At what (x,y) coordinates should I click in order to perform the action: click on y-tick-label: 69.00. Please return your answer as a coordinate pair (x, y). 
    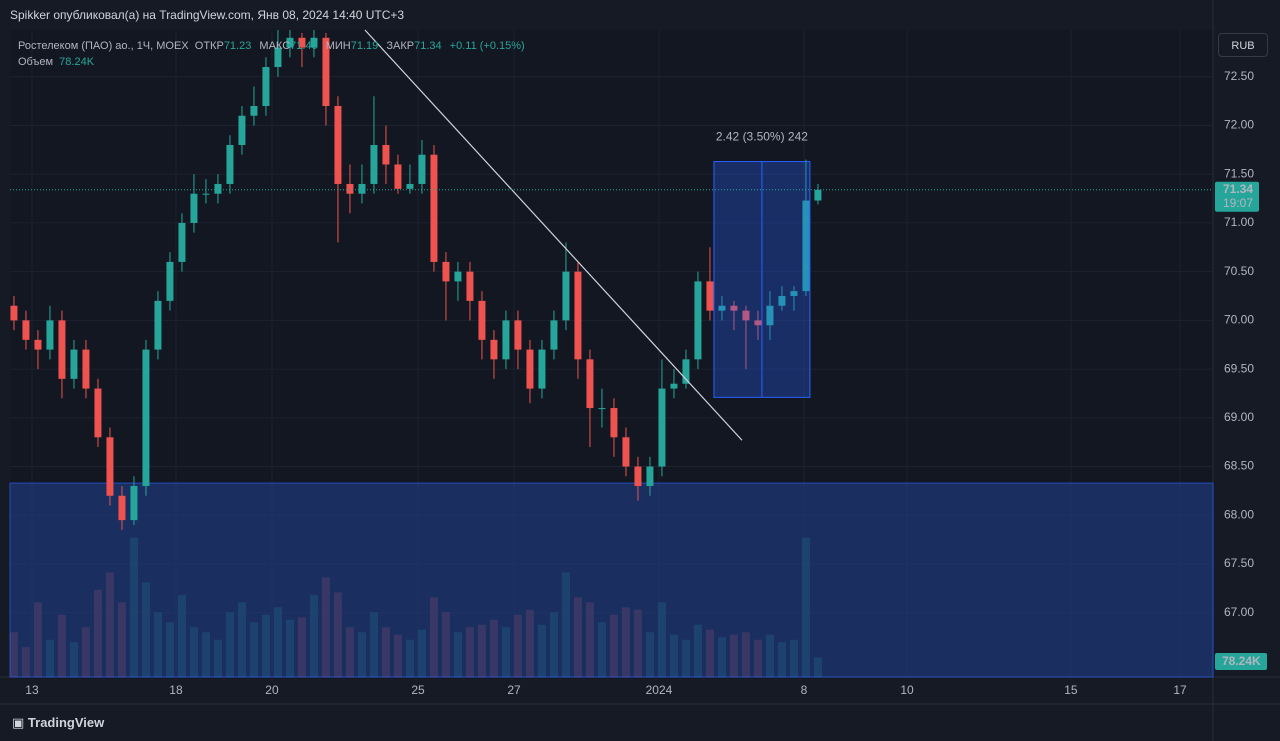
    Looking at the image, I should click on (1239, 417).